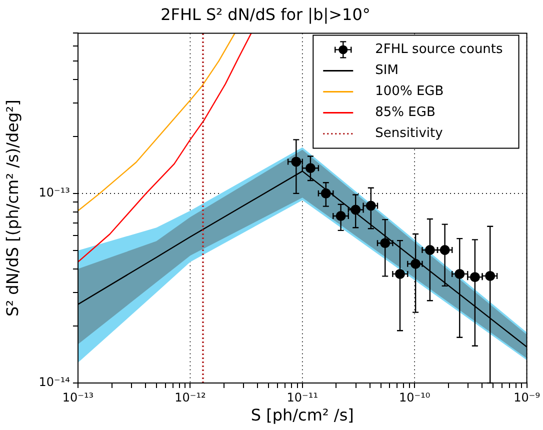 Image resolution: width=543 pixels, height=430 pixels. What do you see at coordinates (302, 415) in the screenshot?
I see `x-axis-title: S [ph/cm² /s]` at bounding box center [302, 415].